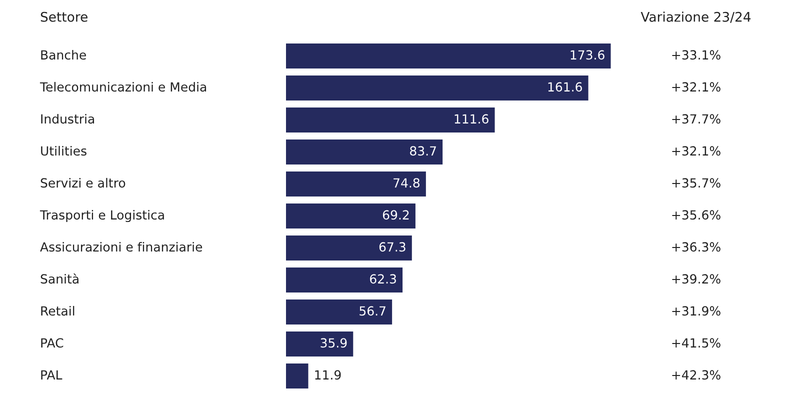 The width and height of the screenshot is (800, 400). Describe the element at coordinates (696, 247) in the screenshot. I see `text: +36.3%` at that location.